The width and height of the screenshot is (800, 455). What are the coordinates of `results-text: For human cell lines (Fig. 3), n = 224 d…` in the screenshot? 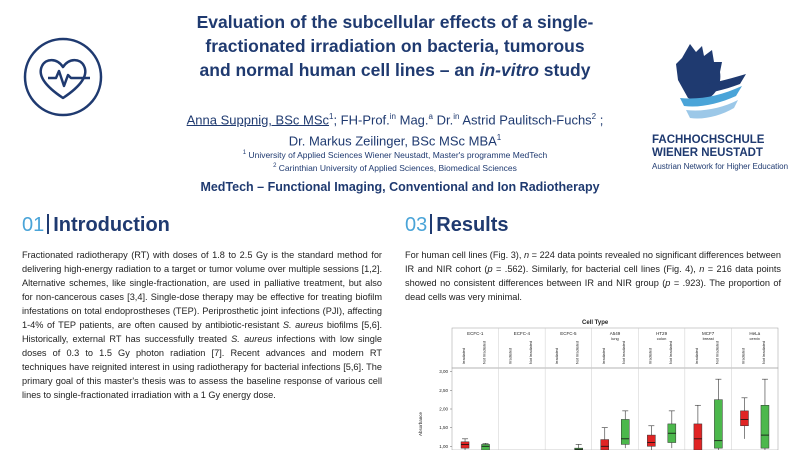 It's located at (593, 276).